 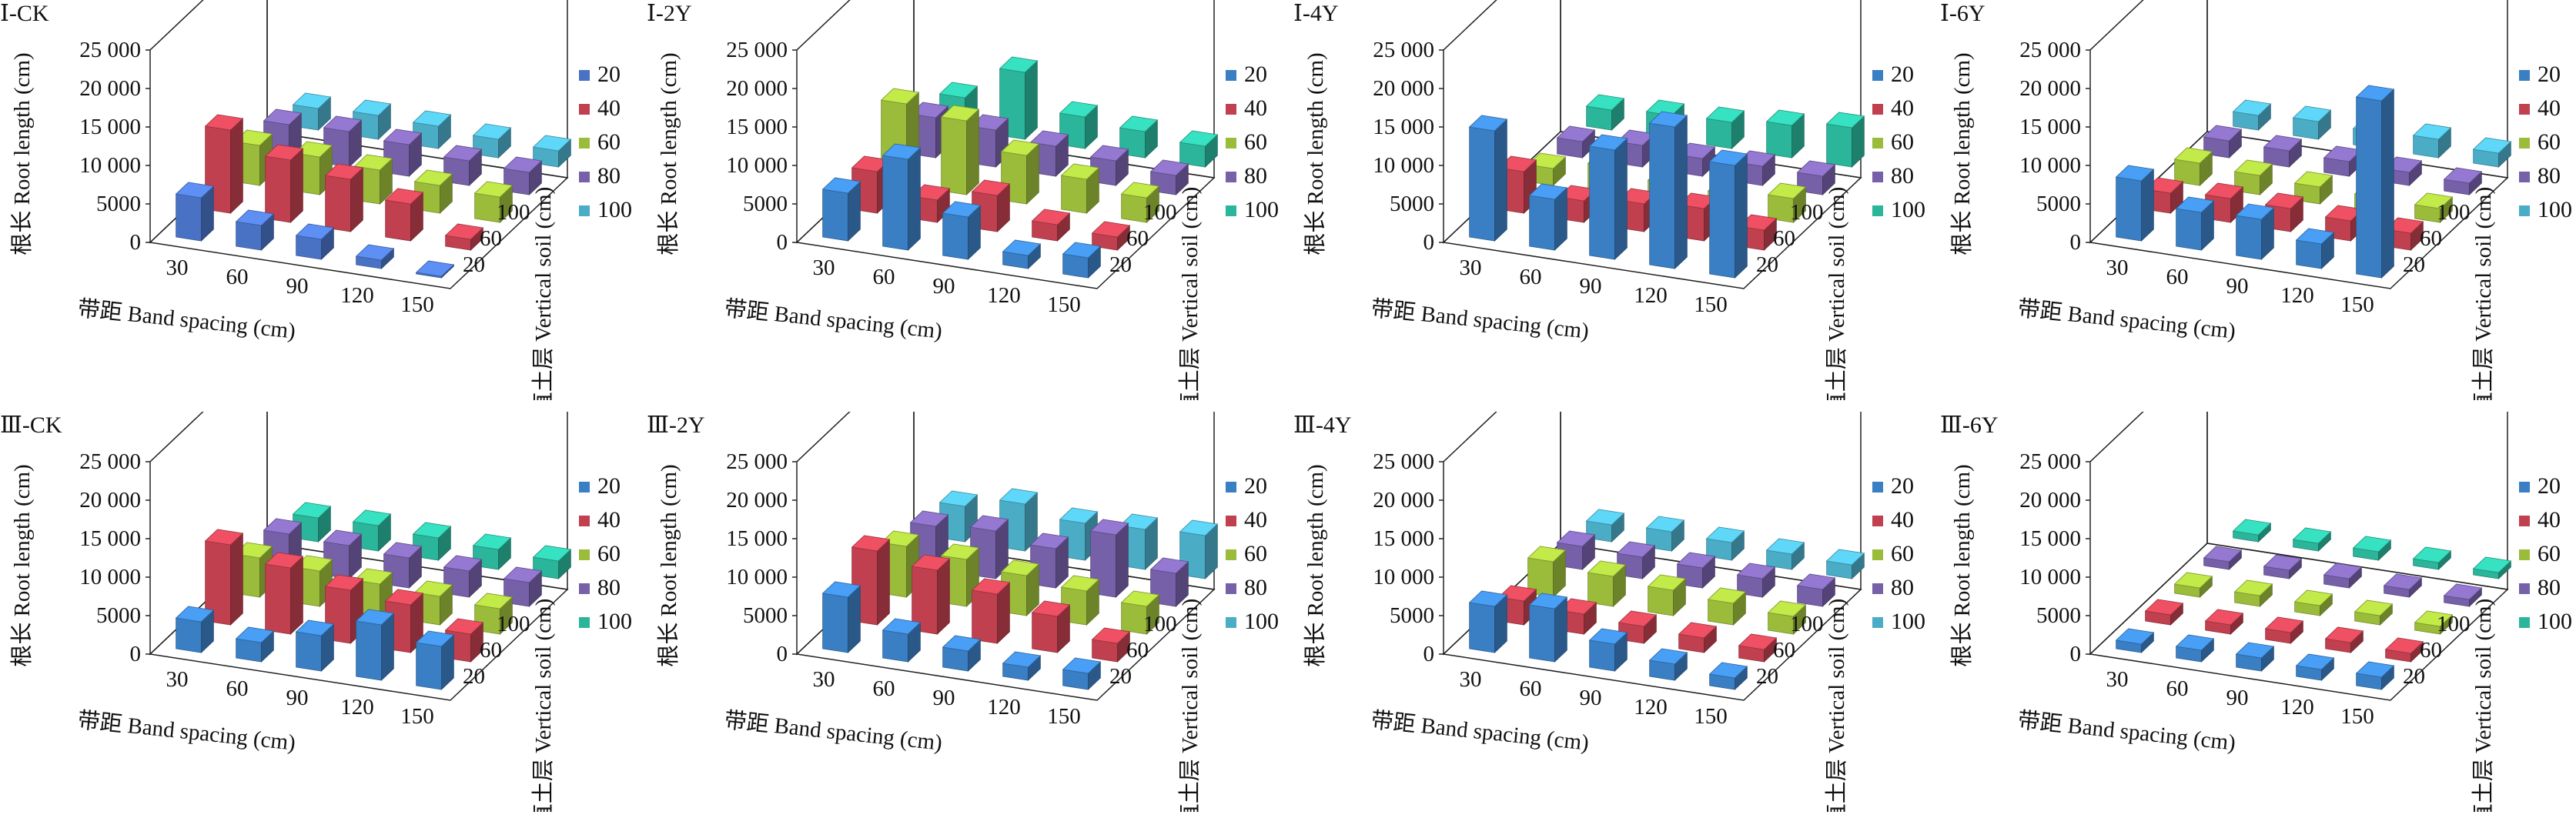 I want to click on x-tick-label: 120, so click(x=357, y=707).